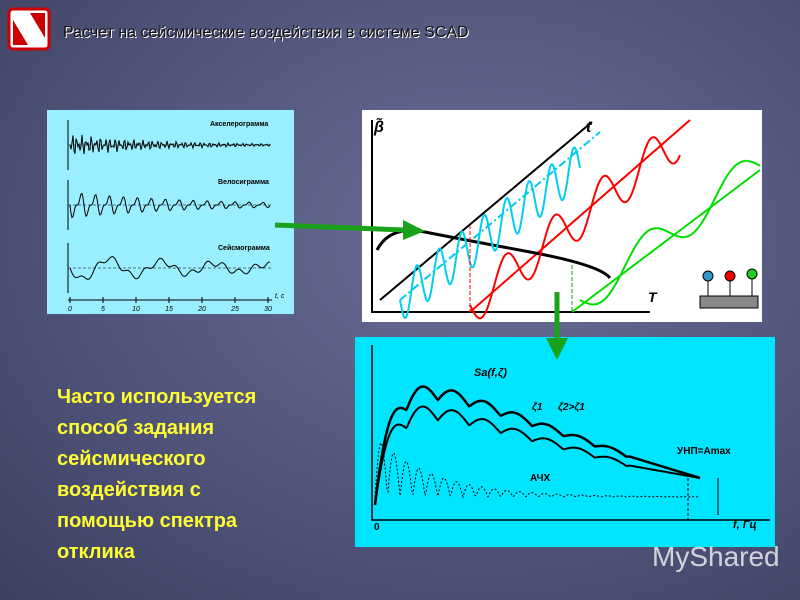 This screenshot has height=600, width=800. What do you see at coordinates (716, 556) in the screenshot?
I see `watermark: MyShared` at bounding box center [716, 556].